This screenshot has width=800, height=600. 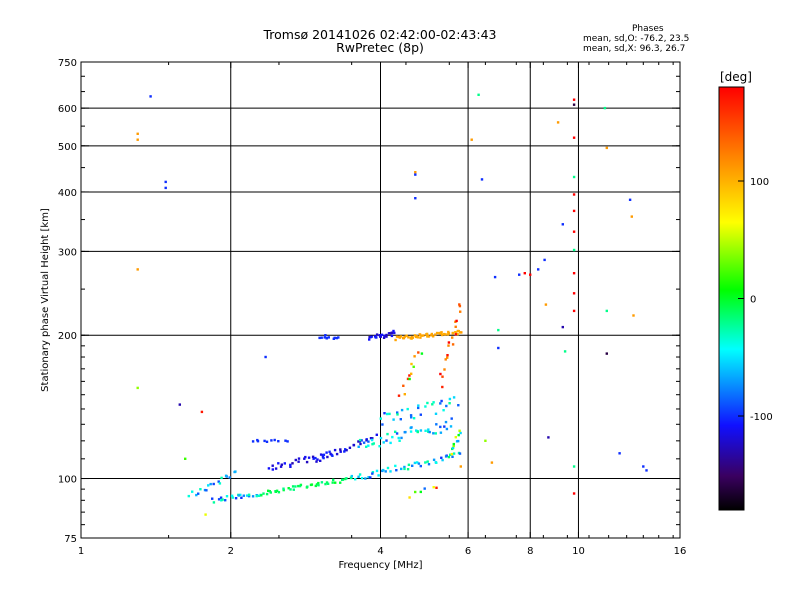 What do you see at coordinates (70, 539) in the screenshot?
I see `y-tick-label: 75` at bounding box center [70, 539].